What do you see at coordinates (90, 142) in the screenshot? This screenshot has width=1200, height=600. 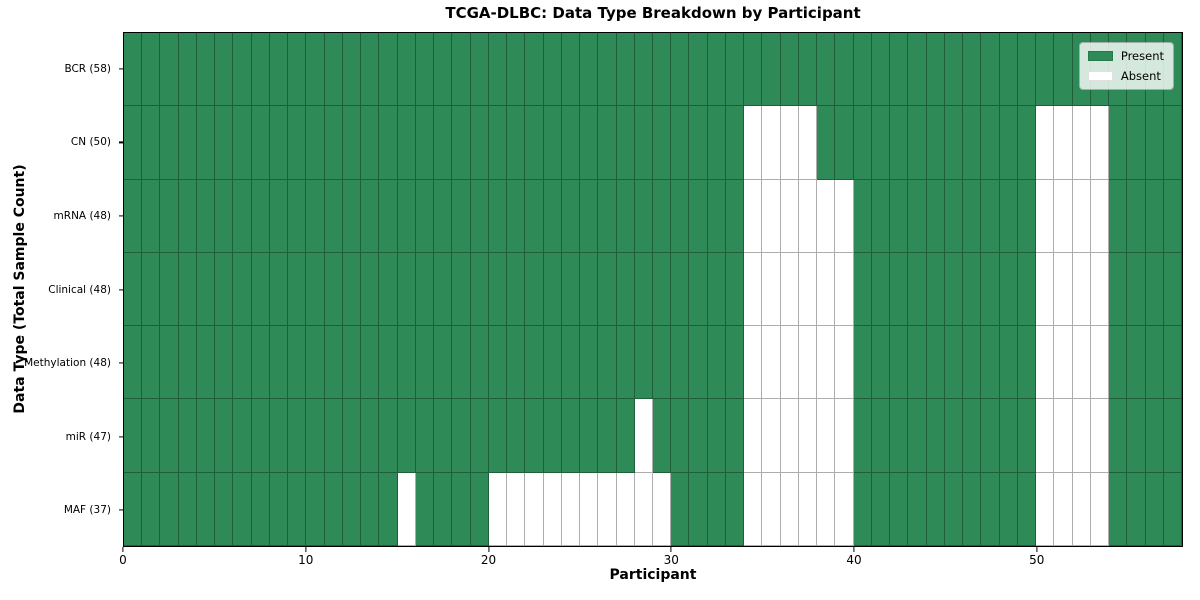 I see `y-tick-label: CN (50)` at bounding box center [90, 142].